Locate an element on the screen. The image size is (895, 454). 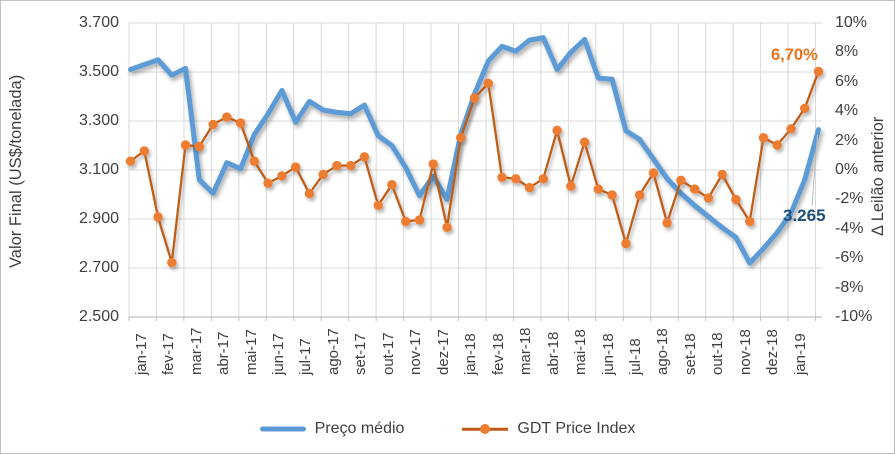
x-tick-label: jul-17 is located at coordinates (306, 356).